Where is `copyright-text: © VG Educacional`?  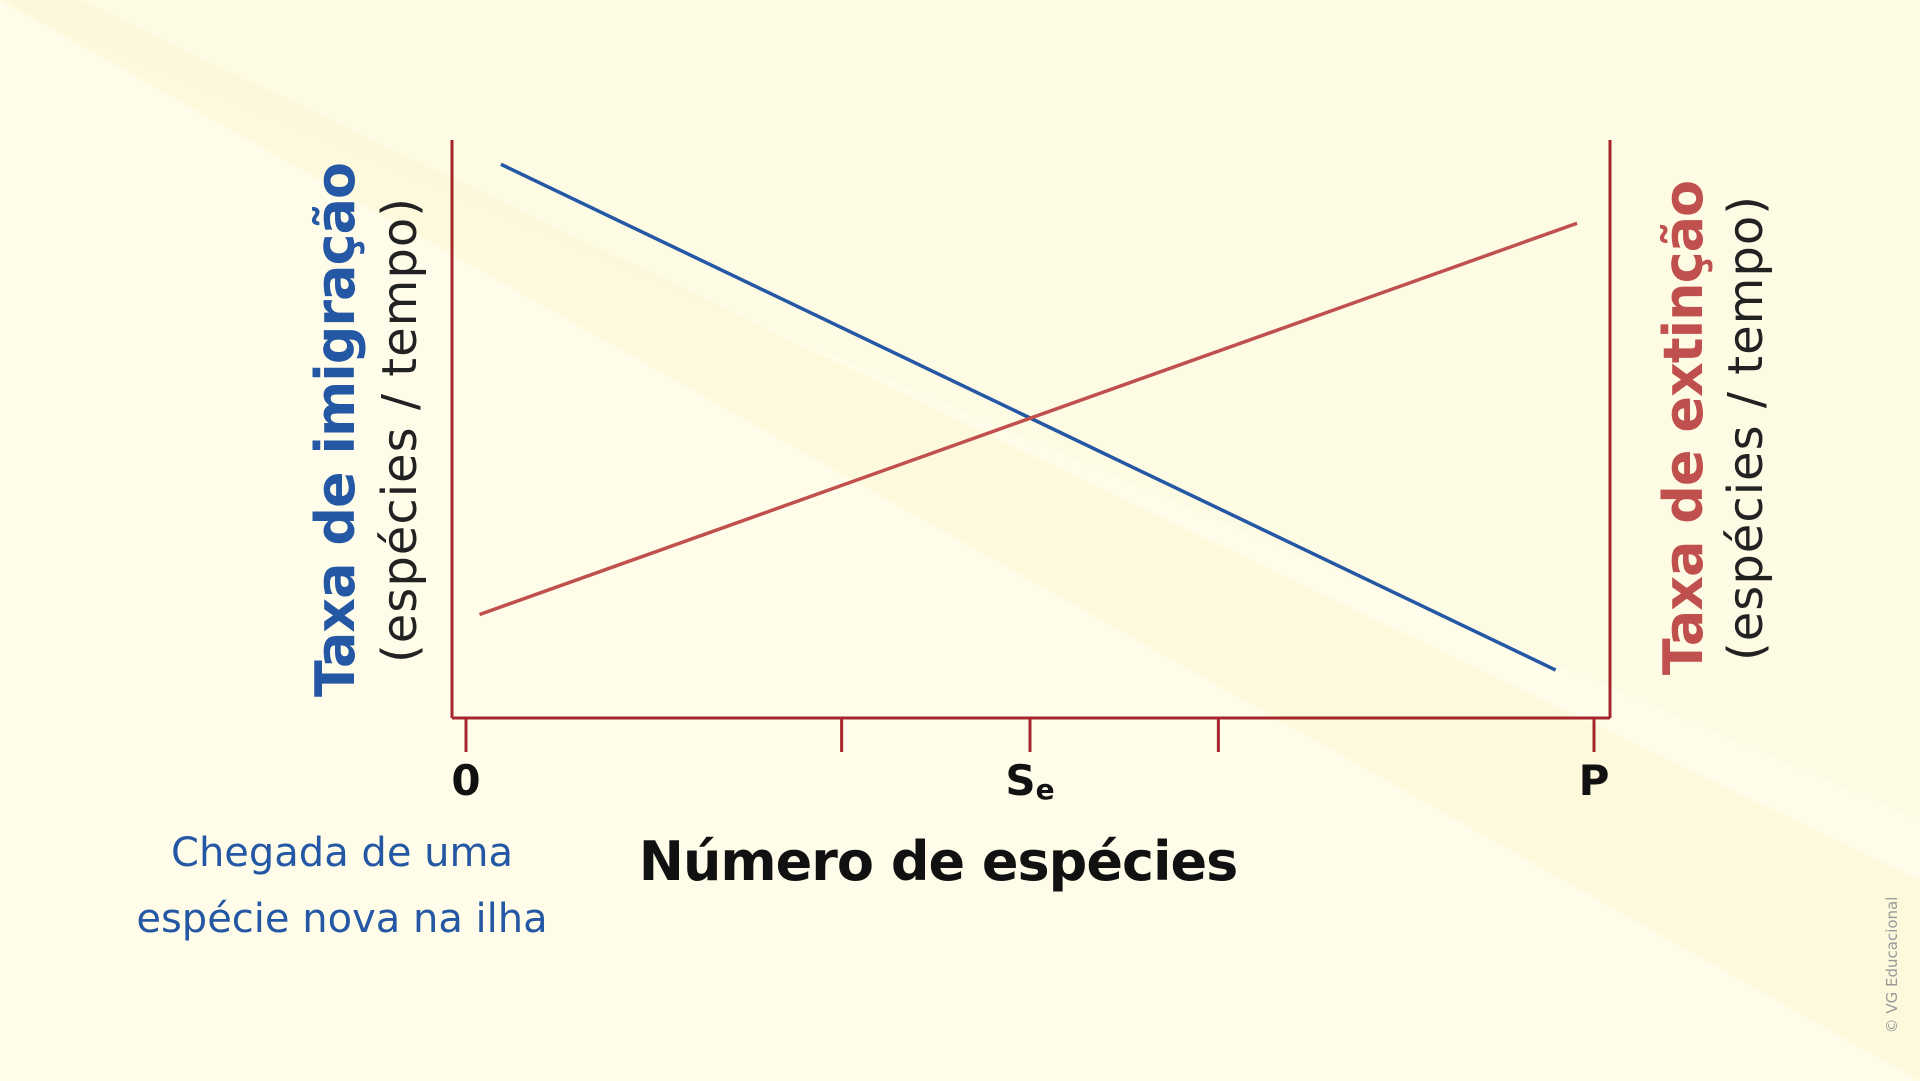
copyright-text: © VG Educacional is located at coordinates (1892, 965).